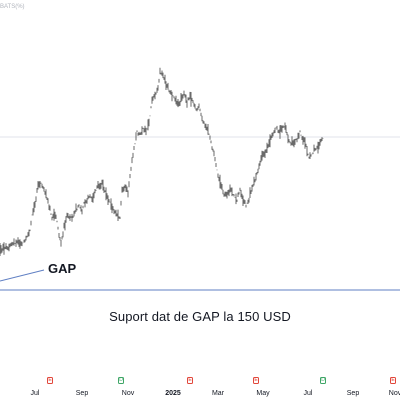 Image resolution: width=400 pixels, height=405 pixels. What do you see at coordinates (62, 268) in the screenshot?
I see `gap-annotation: GAP` at bounding box center [62, 268].